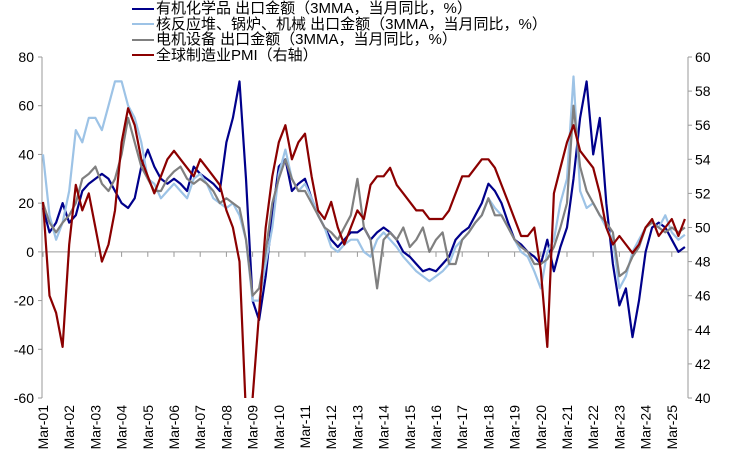 The width and height of the screenshot is (741, 468). What do you see at coordinates (26, 154) in the screenshot?
I see `left-tick-label: 40` at bounding box center [26, 154].